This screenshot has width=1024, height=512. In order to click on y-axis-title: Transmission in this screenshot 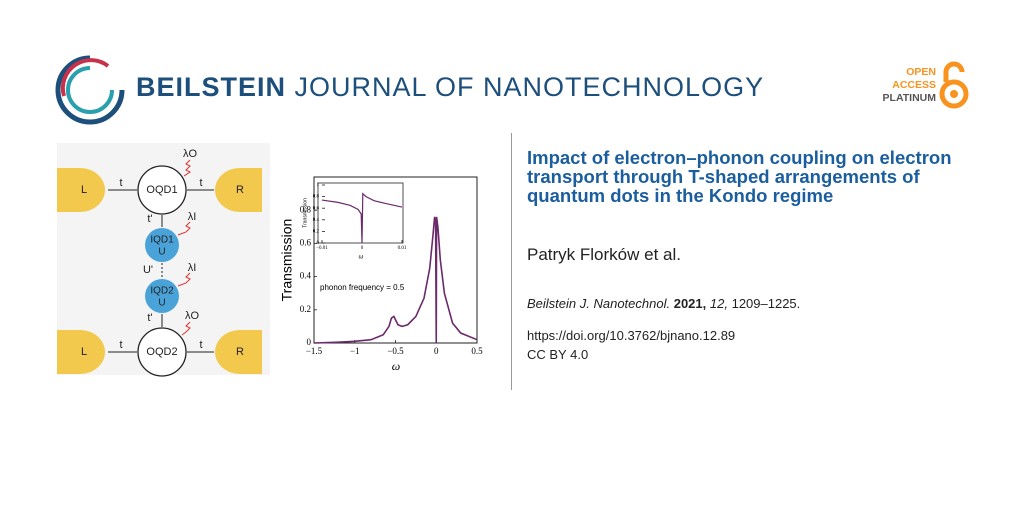, I will do `click(287, 260)`.